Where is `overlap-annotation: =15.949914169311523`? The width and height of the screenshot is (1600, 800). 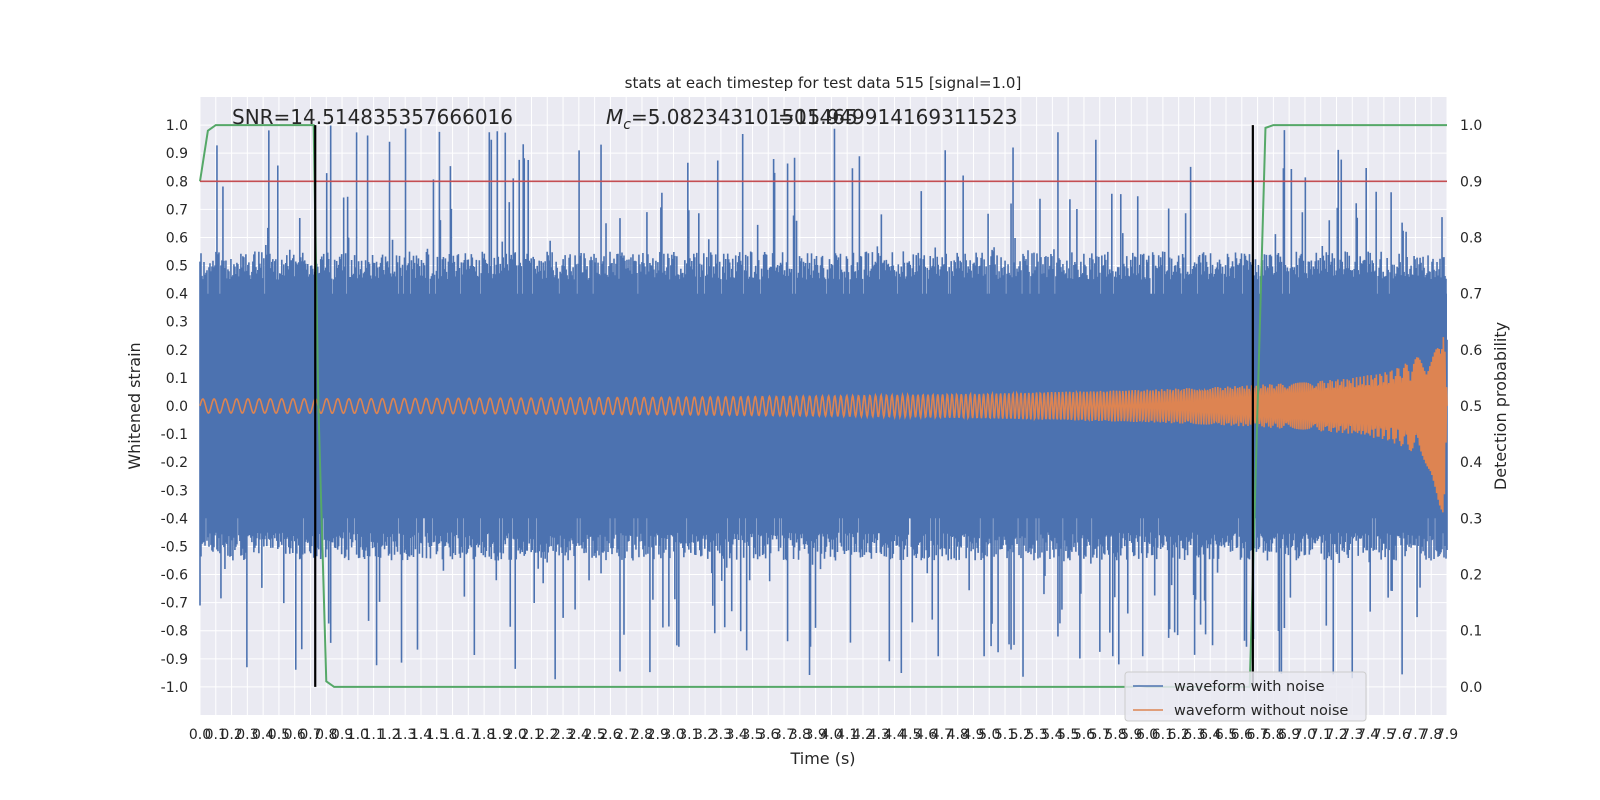 overlap-annotation: =15.949914169311523 is located at coordinates (897, 117).